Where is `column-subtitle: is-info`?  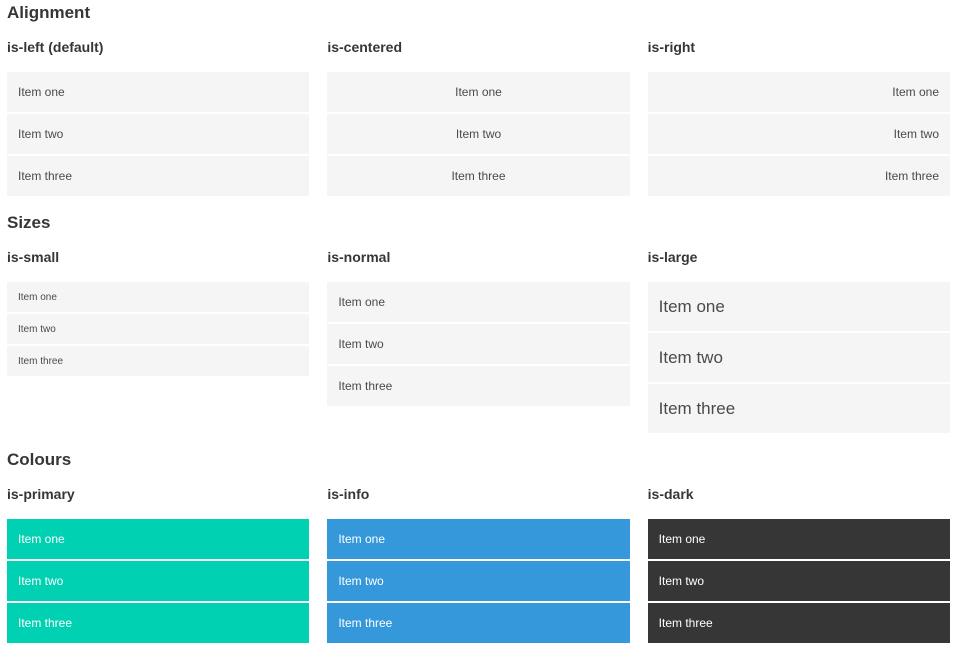 column-subtitle: is-info is located at coordinates (348, 494).